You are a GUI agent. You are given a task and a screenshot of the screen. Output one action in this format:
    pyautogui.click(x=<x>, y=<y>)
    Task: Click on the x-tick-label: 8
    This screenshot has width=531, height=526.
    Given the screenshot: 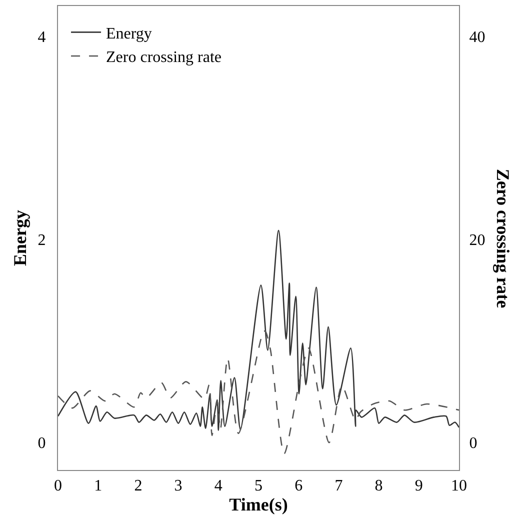 What is the action you would take?
    pyautogui.click(x=378, y=485)
    